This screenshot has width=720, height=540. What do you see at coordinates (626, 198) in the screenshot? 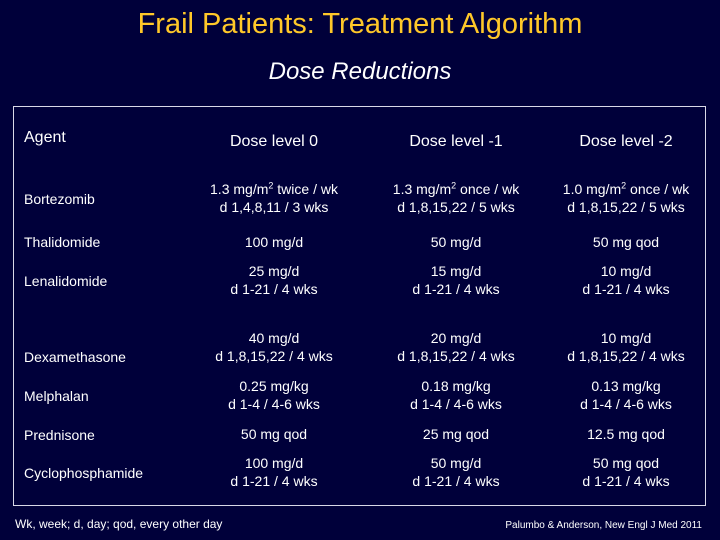
I see `cell-bortezomib-d2: 1.0 mg/m2 once / wk d 1,8,15,22 / 5 wks` at bounding box center [626, 198].